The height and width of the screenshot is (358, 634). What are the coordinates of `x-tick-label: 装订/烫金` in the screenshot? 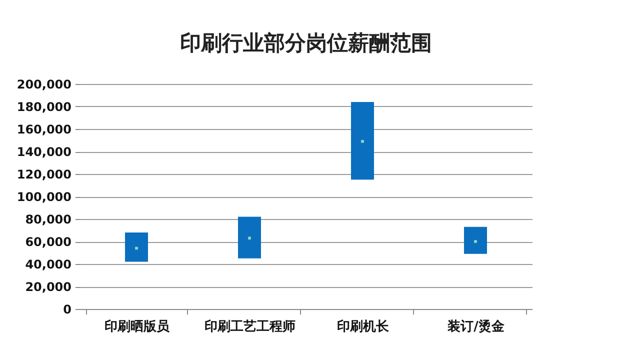 It's located at (476, 326).